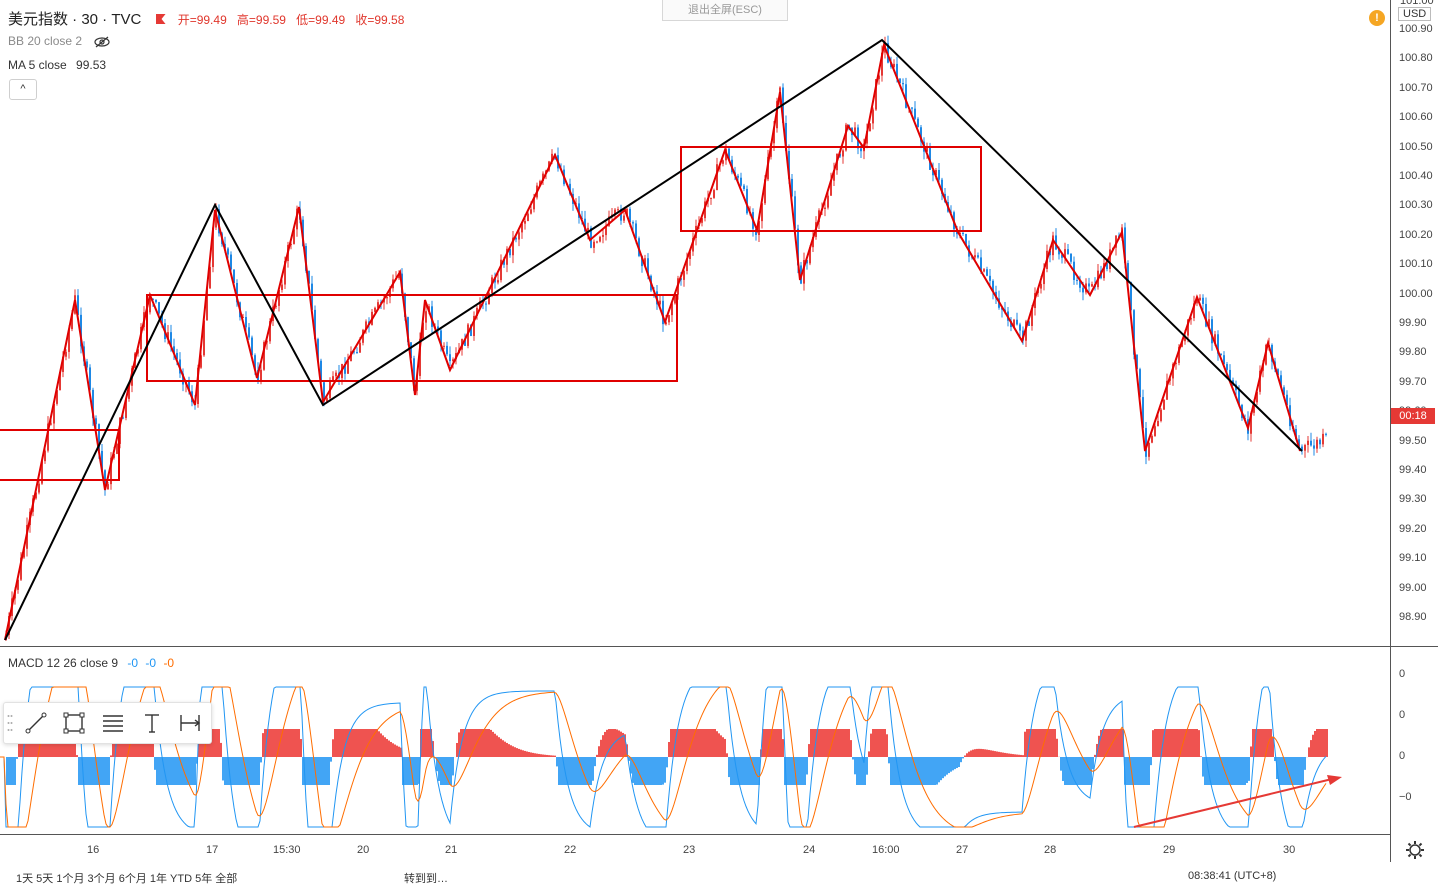 Image resolution: width=1438 pixels, height=886 pixels. What do you see at coordinates (93, 850) in the screenshot?
I see `time-tick: 16` at bounding box center [93, 850].